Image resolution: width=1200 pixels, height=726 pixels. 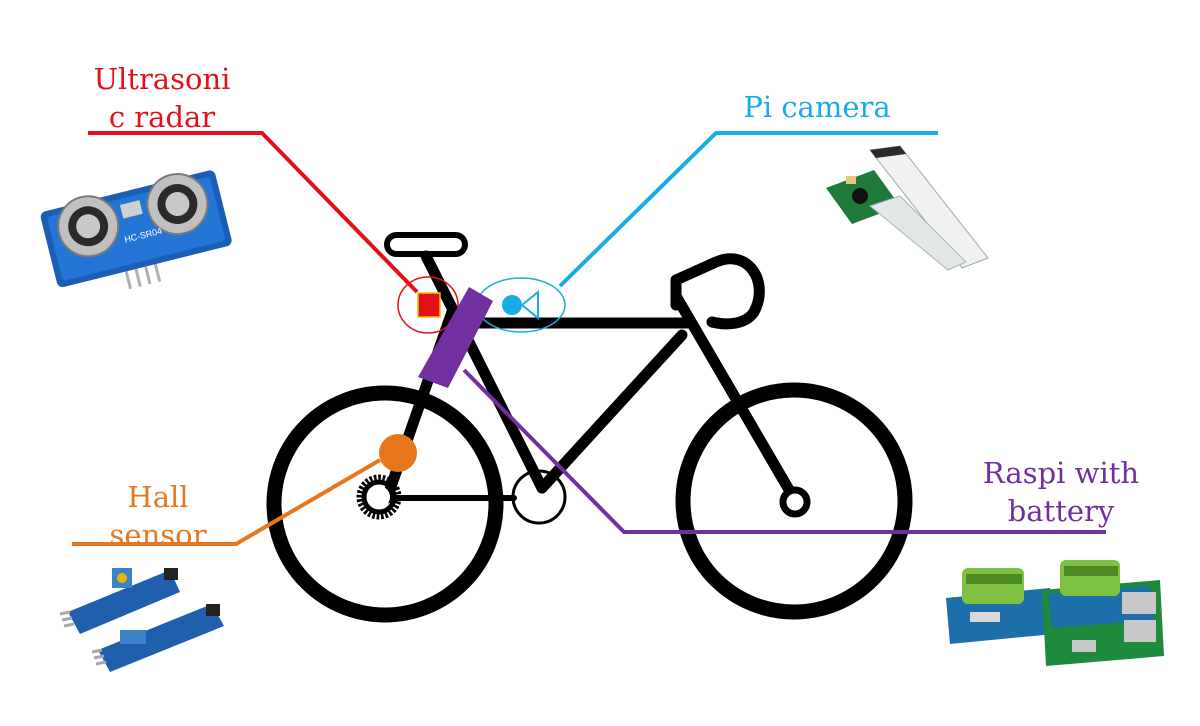 I want to click on rear-wheel, so click(x=385, y=504).